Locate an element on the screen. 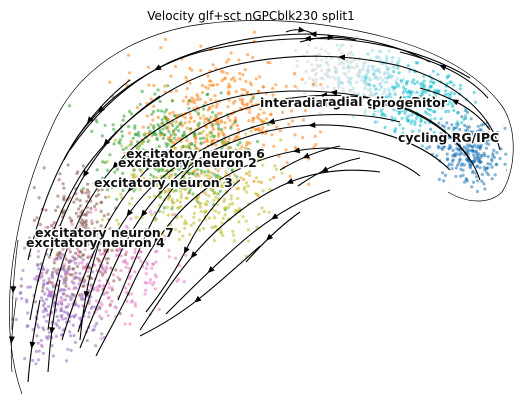  streamline is located at coordinates (444, 75).